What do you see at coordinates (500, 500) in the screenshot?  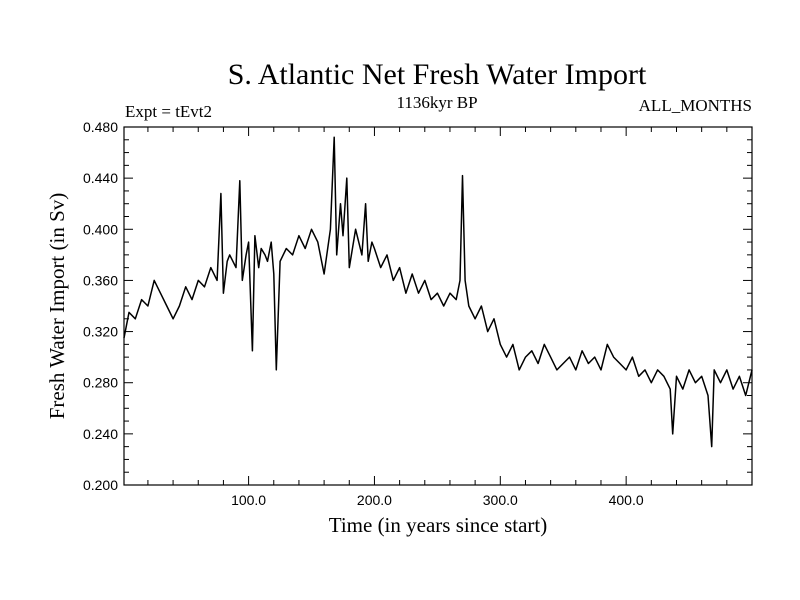 I see `x-tick-label: 300.0` at bounding box center [500, 500].